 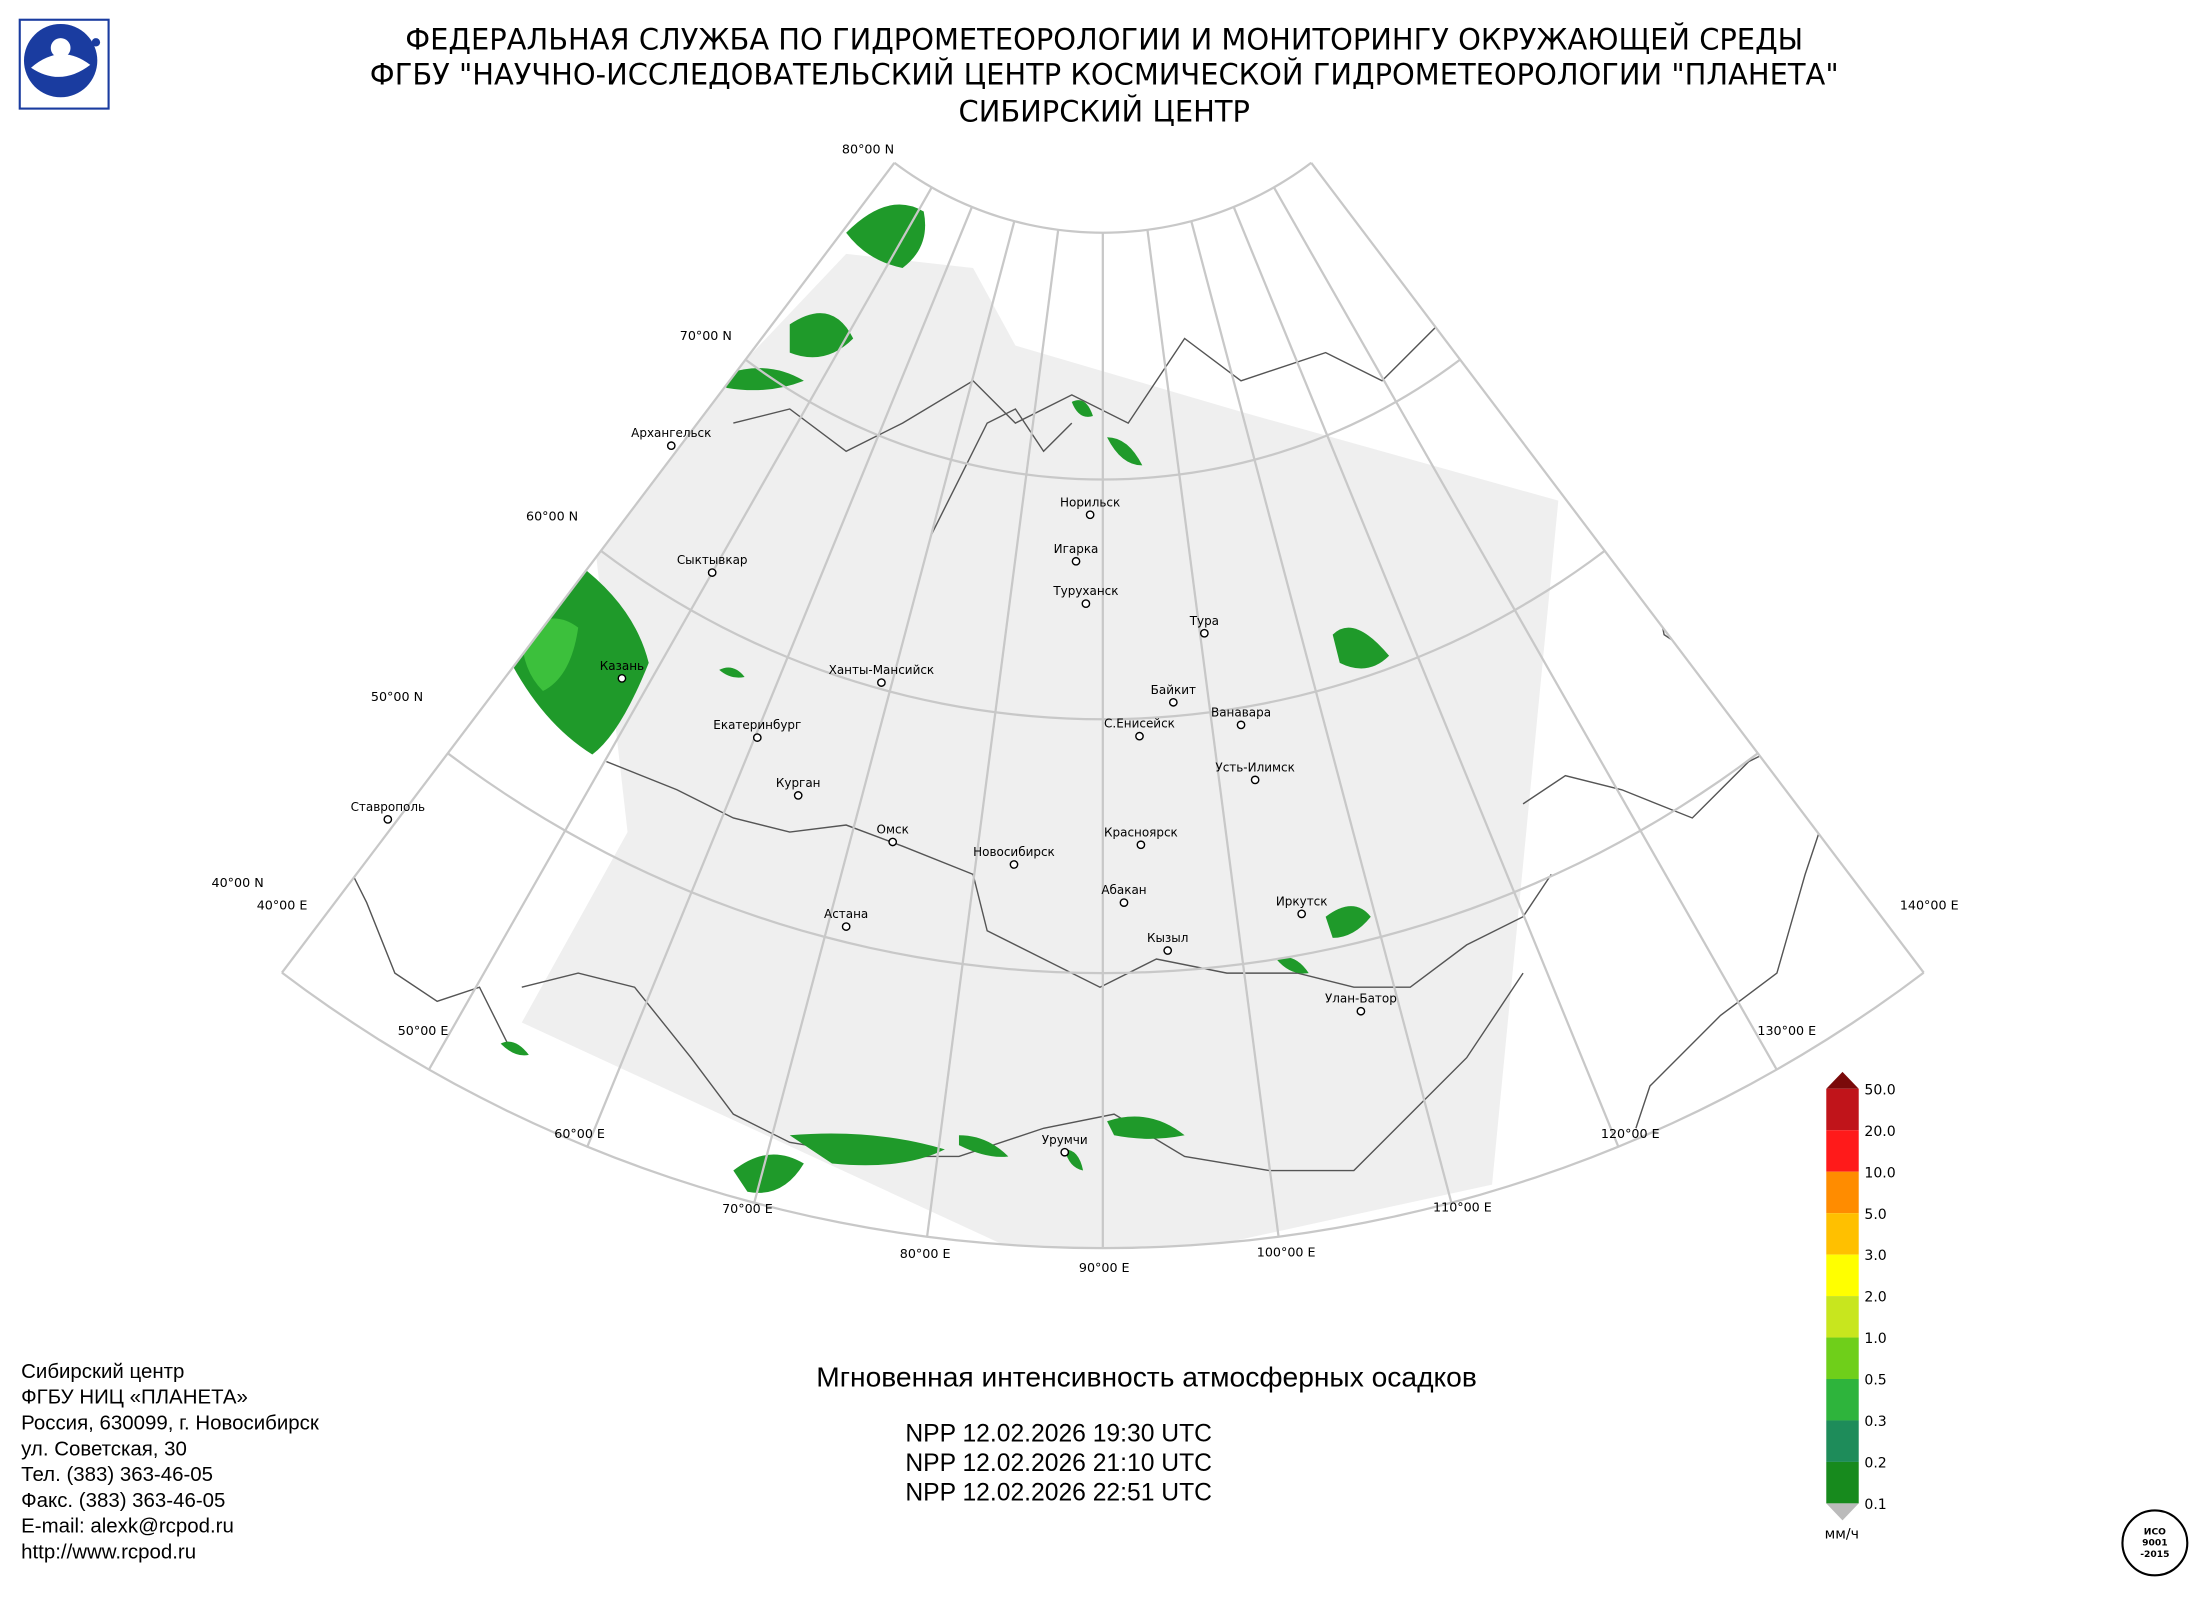 What do you see at coordinates (1241, 712) in the screenshot?
I see `city-label: Ванавара` at bounding box center [1241, 712].